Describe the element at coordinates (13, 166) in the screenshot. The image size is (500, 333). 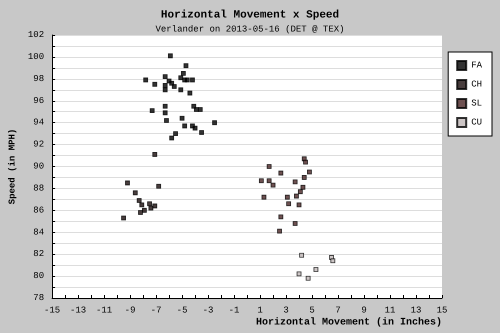
I see `y-axis-title: Speed (in MPH)` at that location.